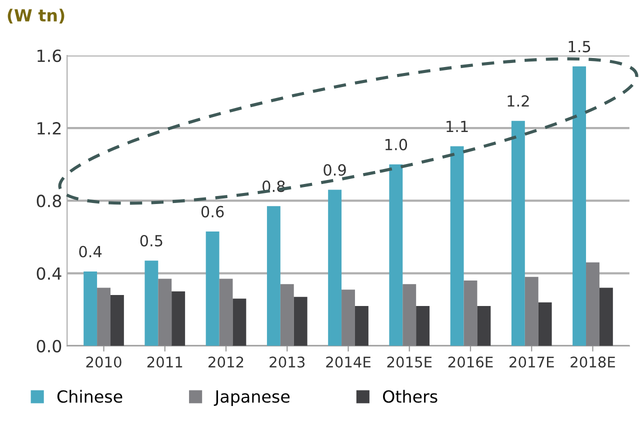 This screenshot has height=427, width=639. Describe the element at coordinates (104, 362) in the screenshot. I see `x-tick-label: 2010` at that location.